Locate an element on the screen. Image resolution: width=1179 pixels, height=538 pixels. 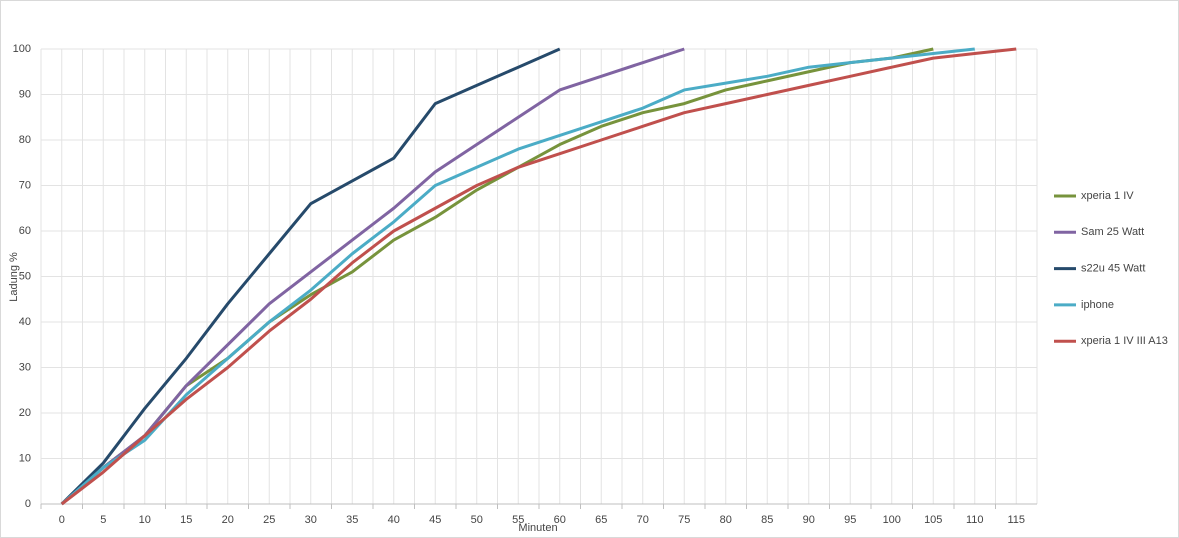
x-tick-label: 40 is located at coordinates (394, 520).